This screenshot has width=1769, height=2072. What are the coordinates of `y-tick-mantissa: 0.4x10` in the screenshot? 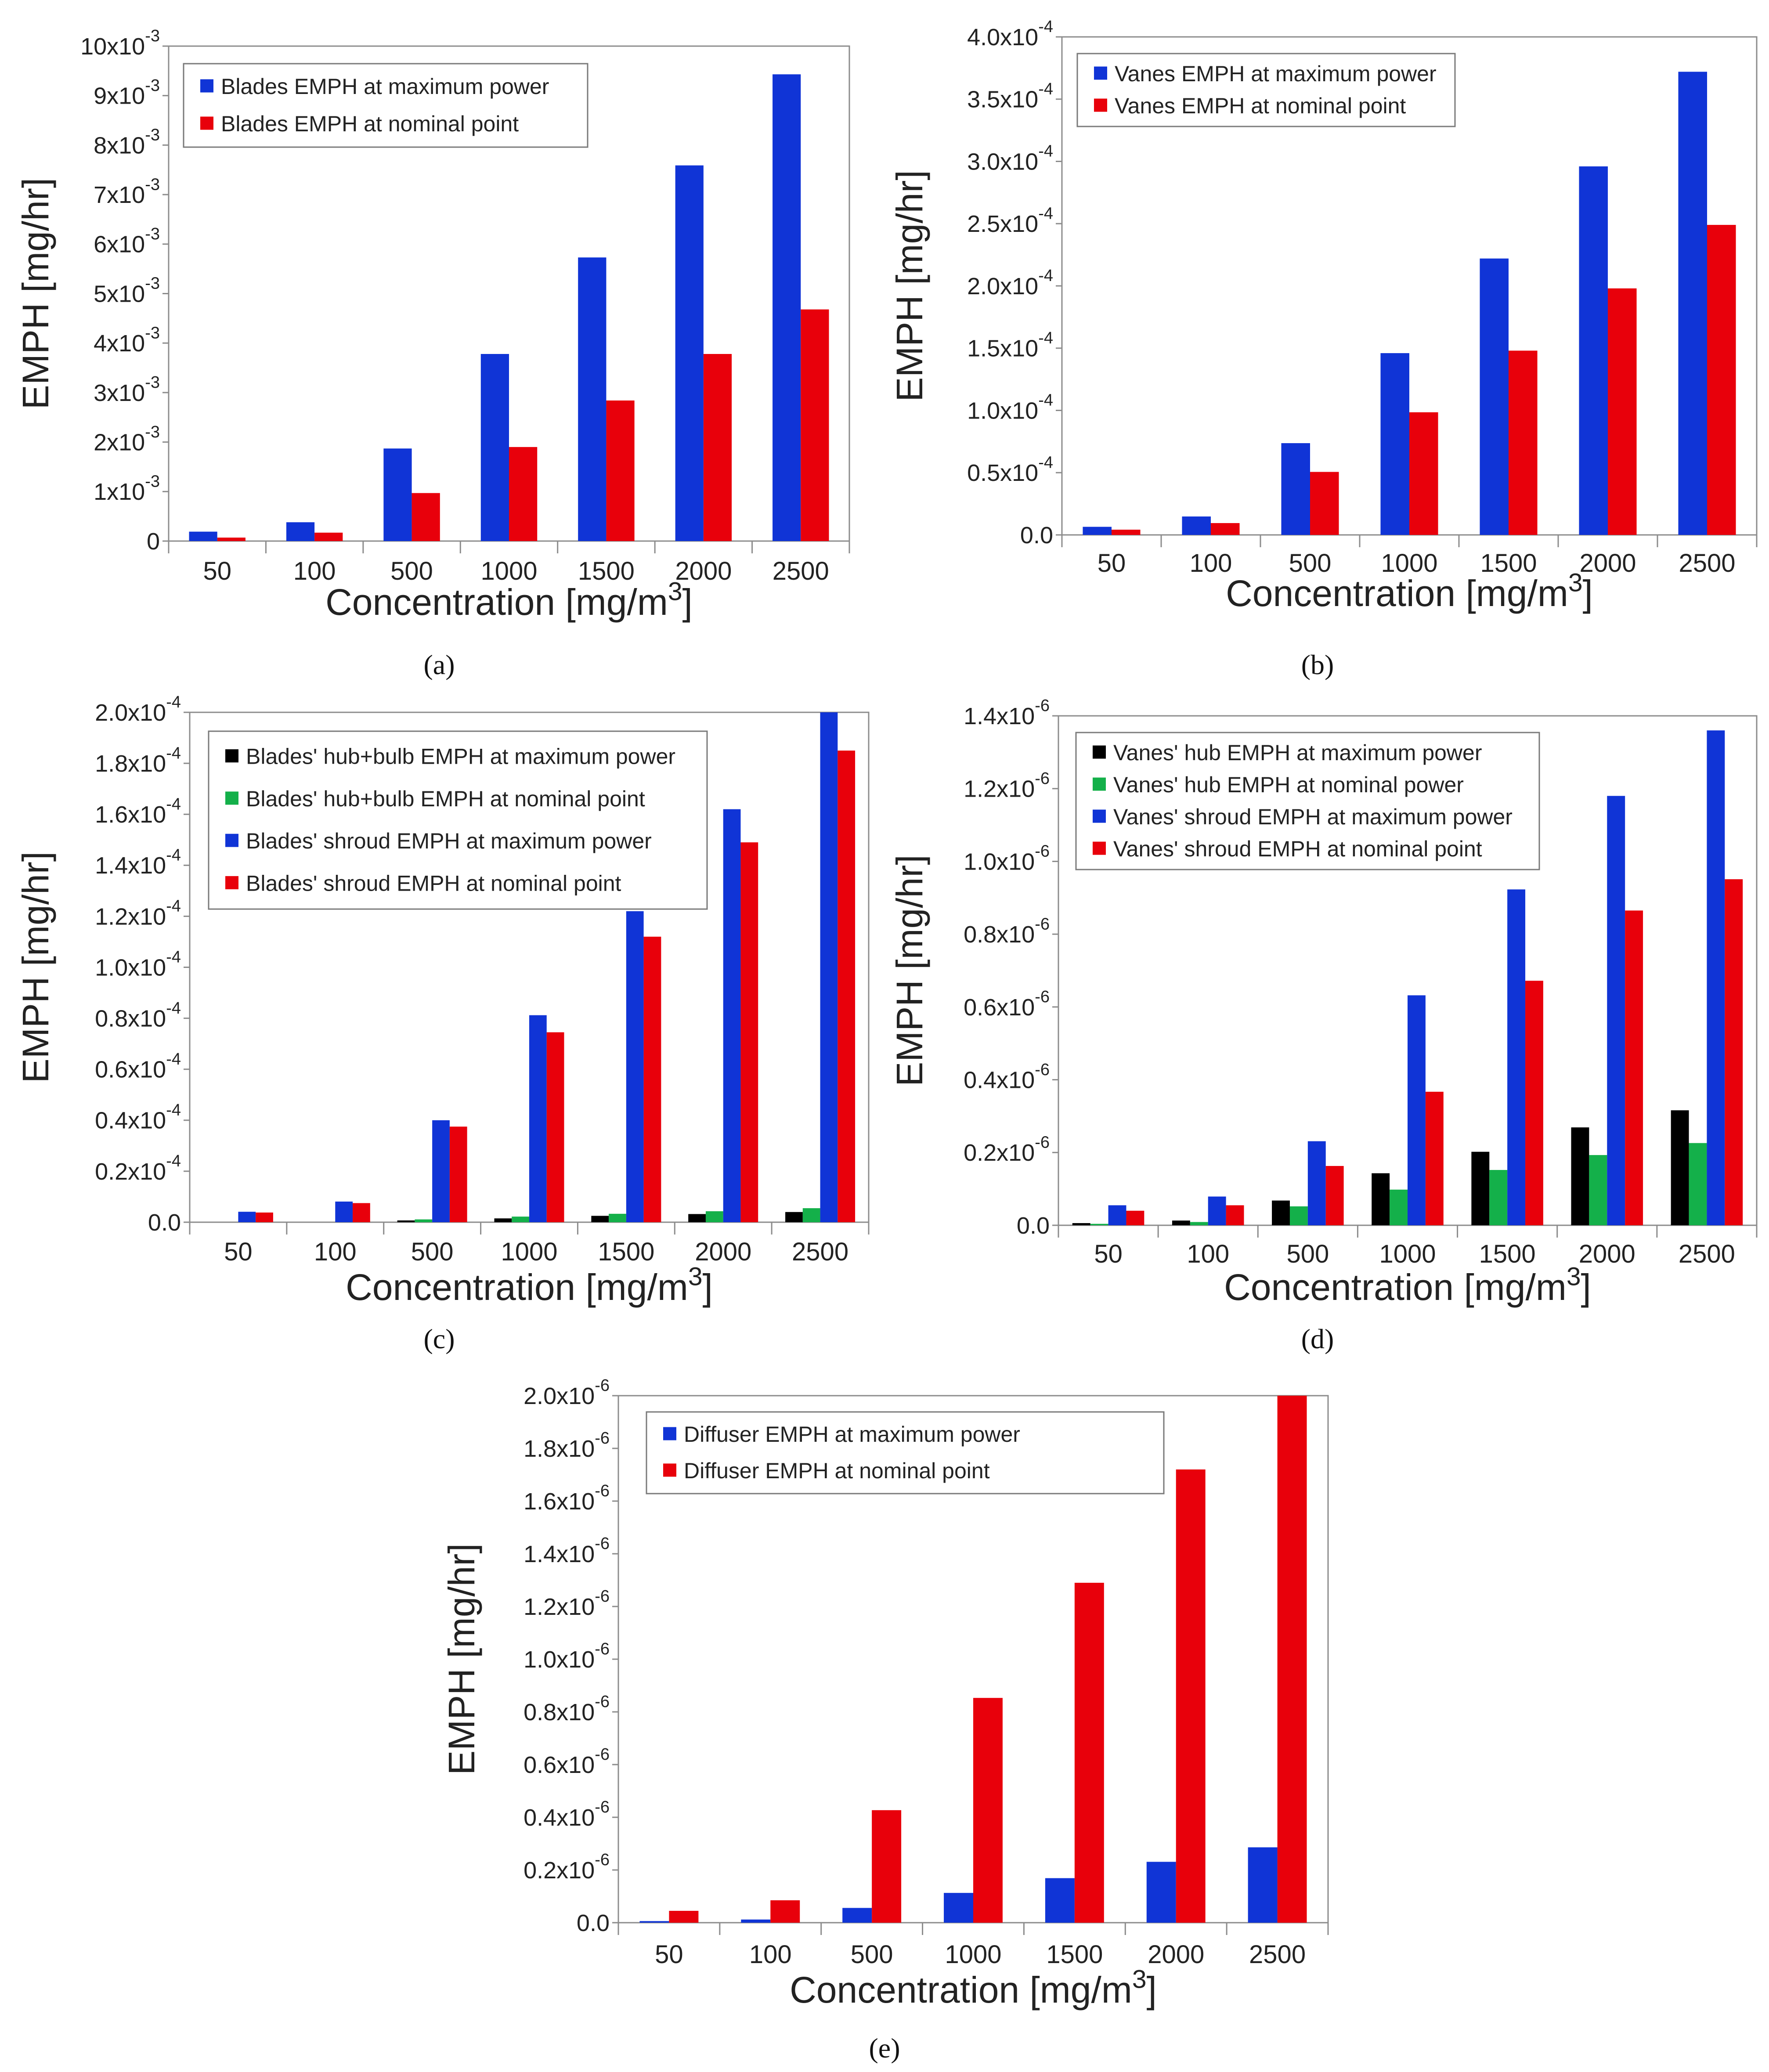 It's located at (130, 1121).